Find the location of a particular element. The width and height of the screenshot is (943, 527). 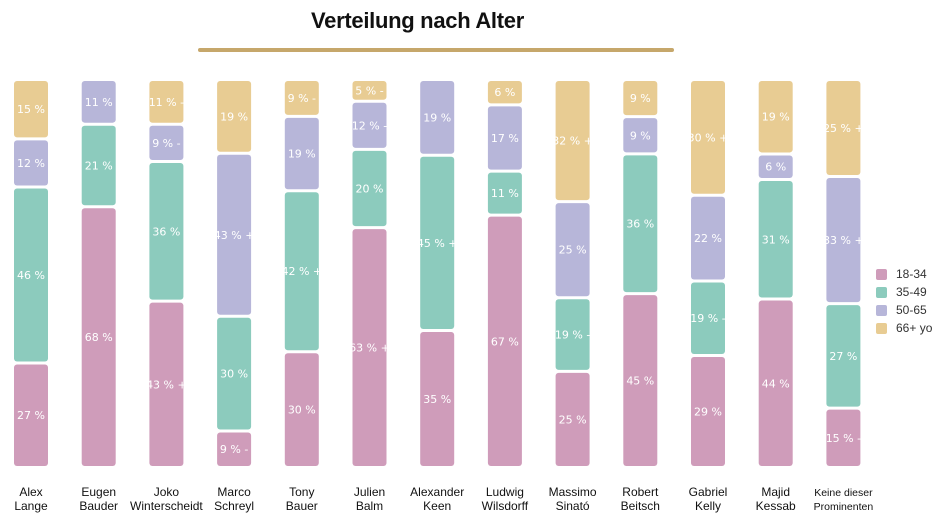

category-label: Winterscheidt is located at coordinates (166, 506).